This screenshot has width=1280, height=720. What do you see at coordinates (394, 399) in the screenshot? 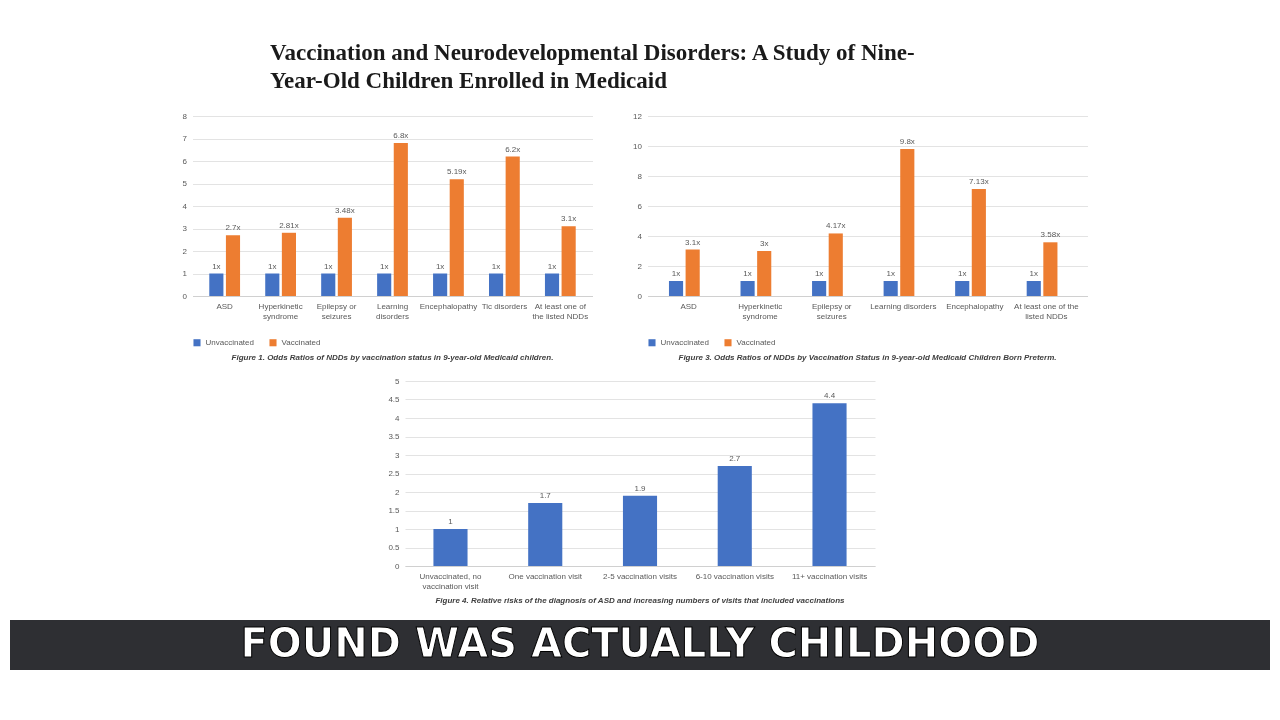
I see `y-tick-label: 4.5` at bounding box center [394, 399].